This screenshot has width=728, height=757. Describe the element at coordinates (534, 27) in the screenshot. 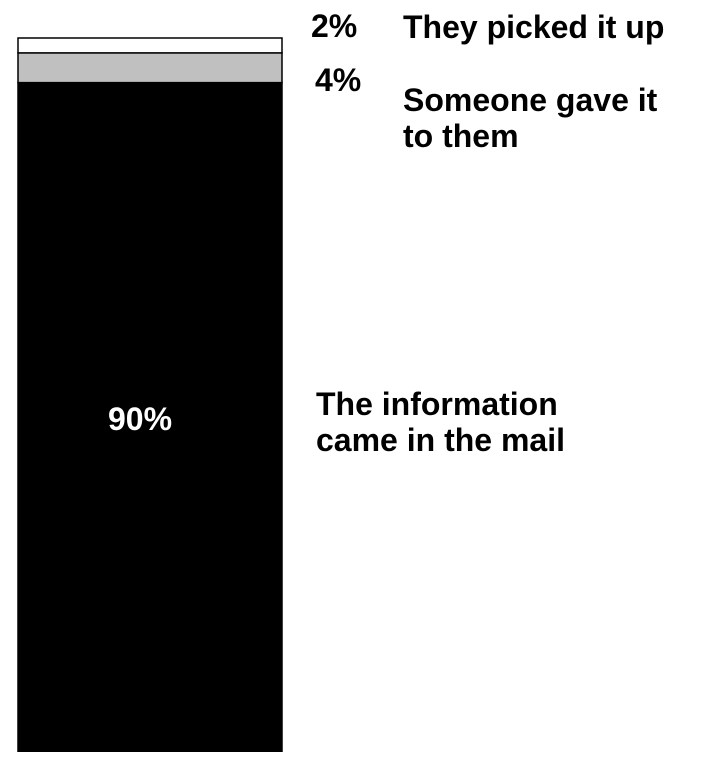

I see `segment-description-picked: They picked it up` at that location.